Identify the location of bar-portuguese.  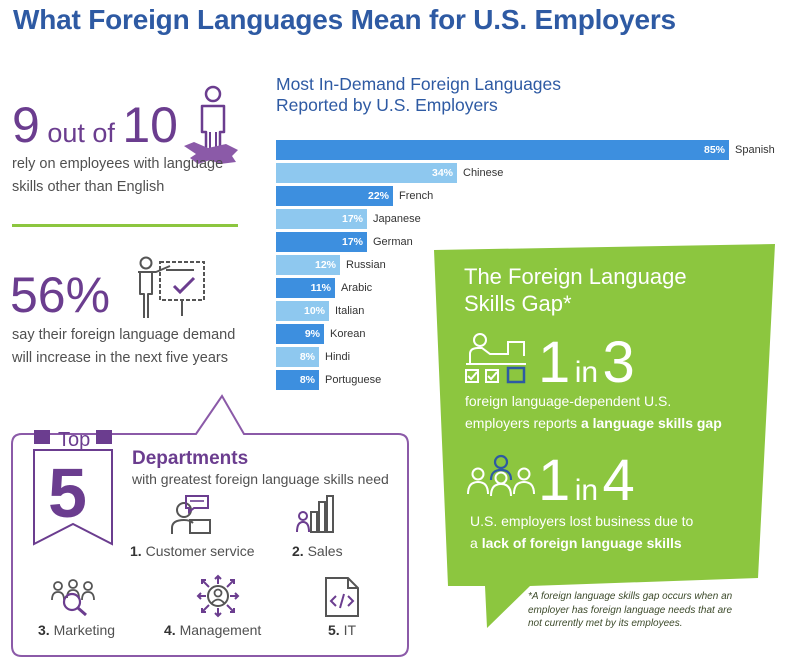
(297, 380).